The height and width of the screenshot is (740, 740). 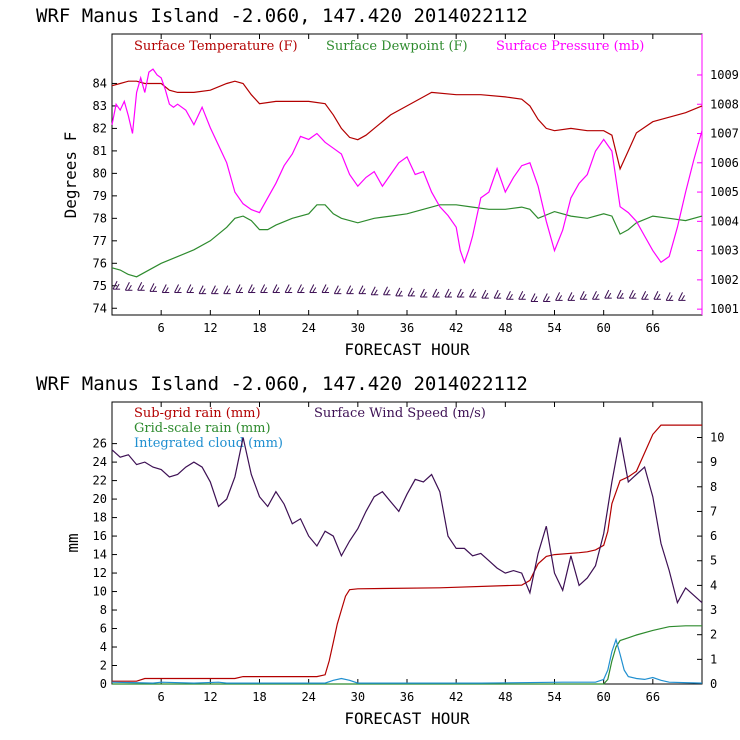 I want to click on y2-tick-label: 1008, so click(x=724, y=104).